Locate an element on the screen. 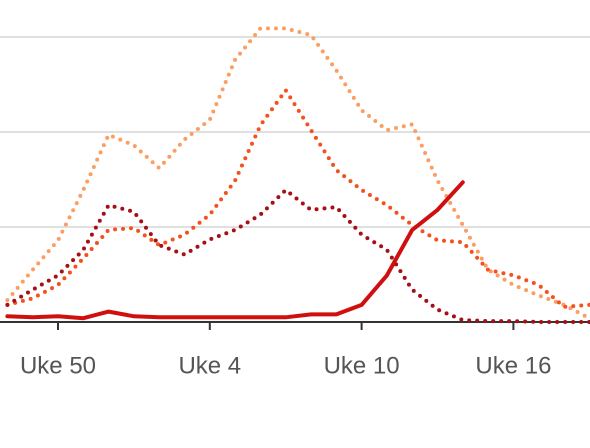 The width and height of the screenshot is (590, 448). x-tick-label: Uke 10 is located at coordinates (362, 365).